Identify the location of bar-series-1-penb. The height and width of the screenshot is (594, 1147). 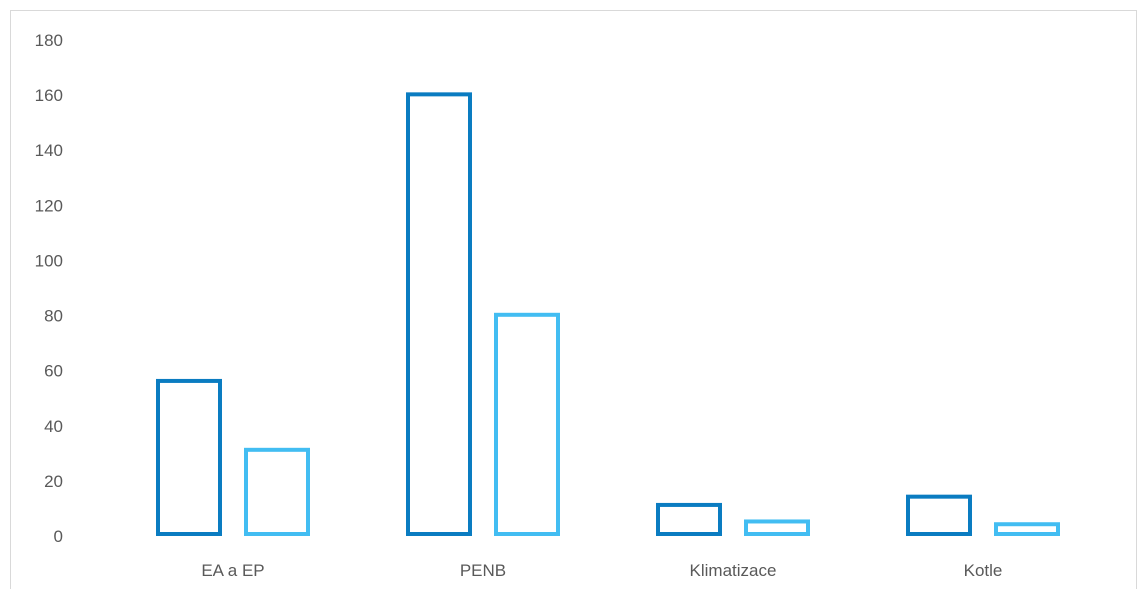
(439, 314).